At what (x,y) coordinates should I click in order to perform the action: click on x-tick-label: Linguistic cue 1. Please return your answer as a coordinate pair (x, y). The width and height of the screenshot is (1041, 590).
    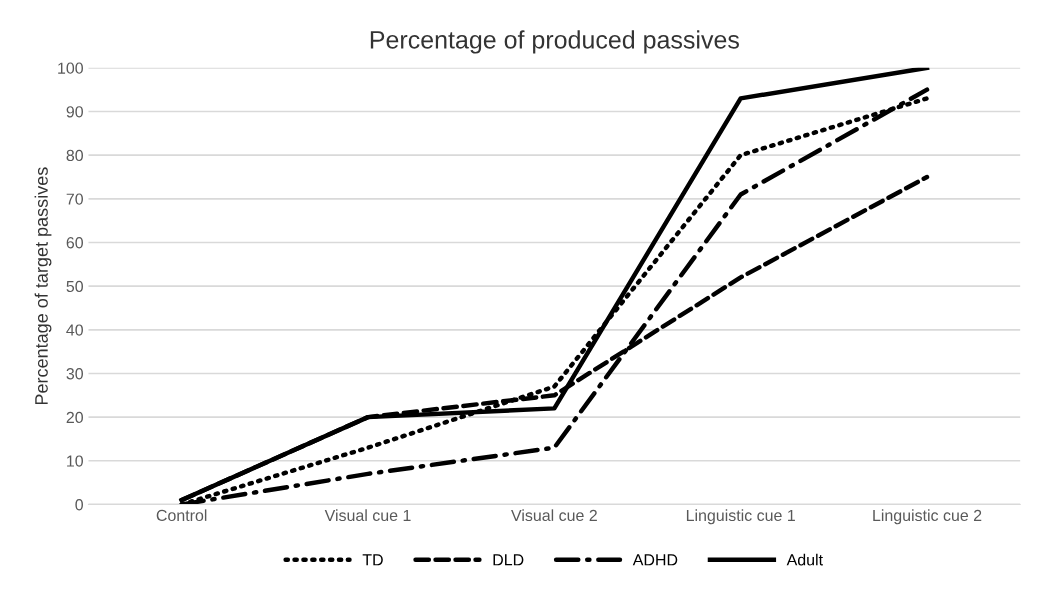
    Looking at the image, I should click on (740, 517).